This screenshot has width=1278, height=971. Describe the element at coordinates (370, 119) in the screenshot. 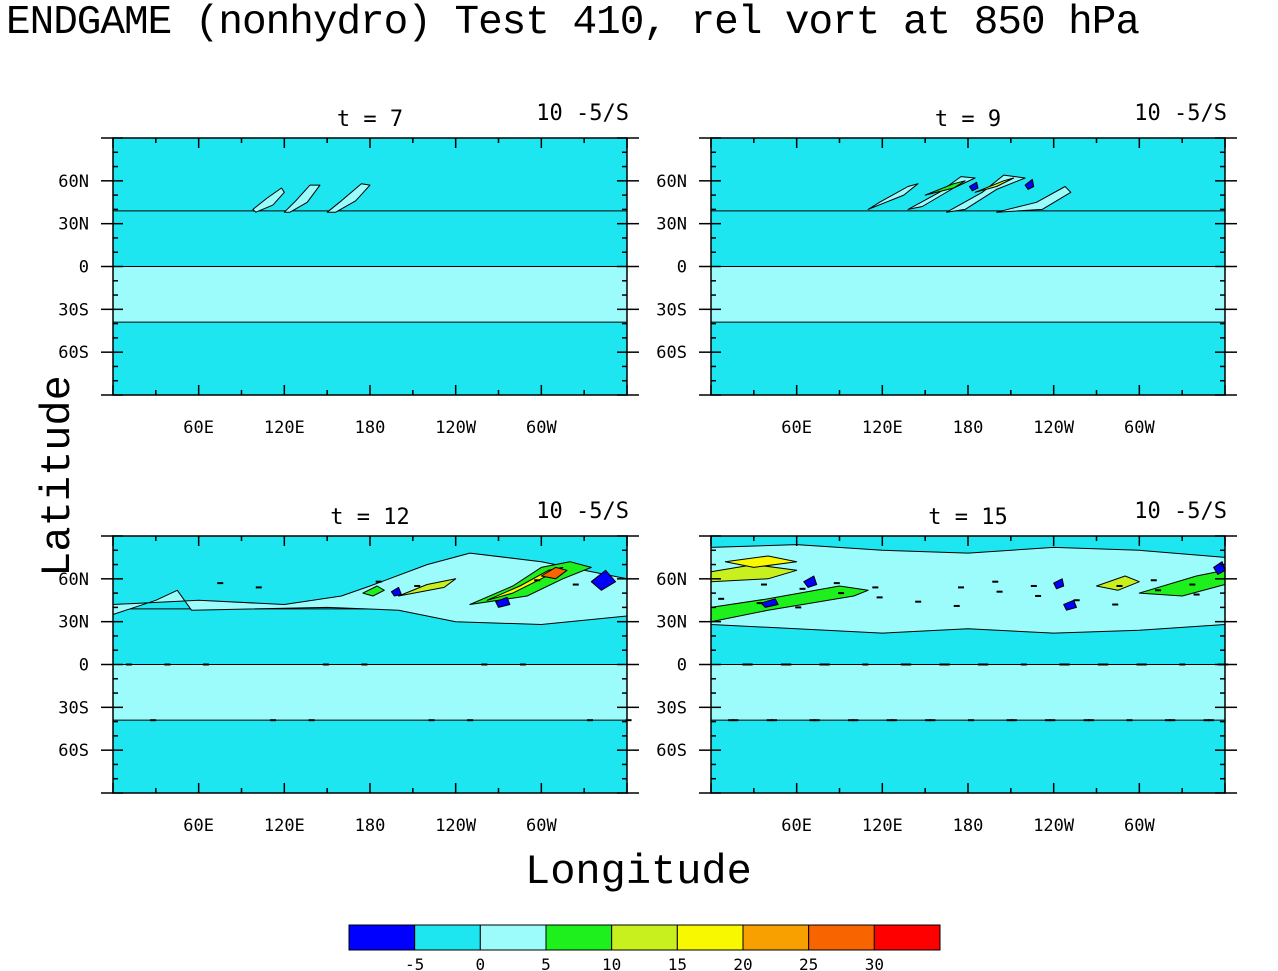

I see `panel-time-label: t = 7` at that location.